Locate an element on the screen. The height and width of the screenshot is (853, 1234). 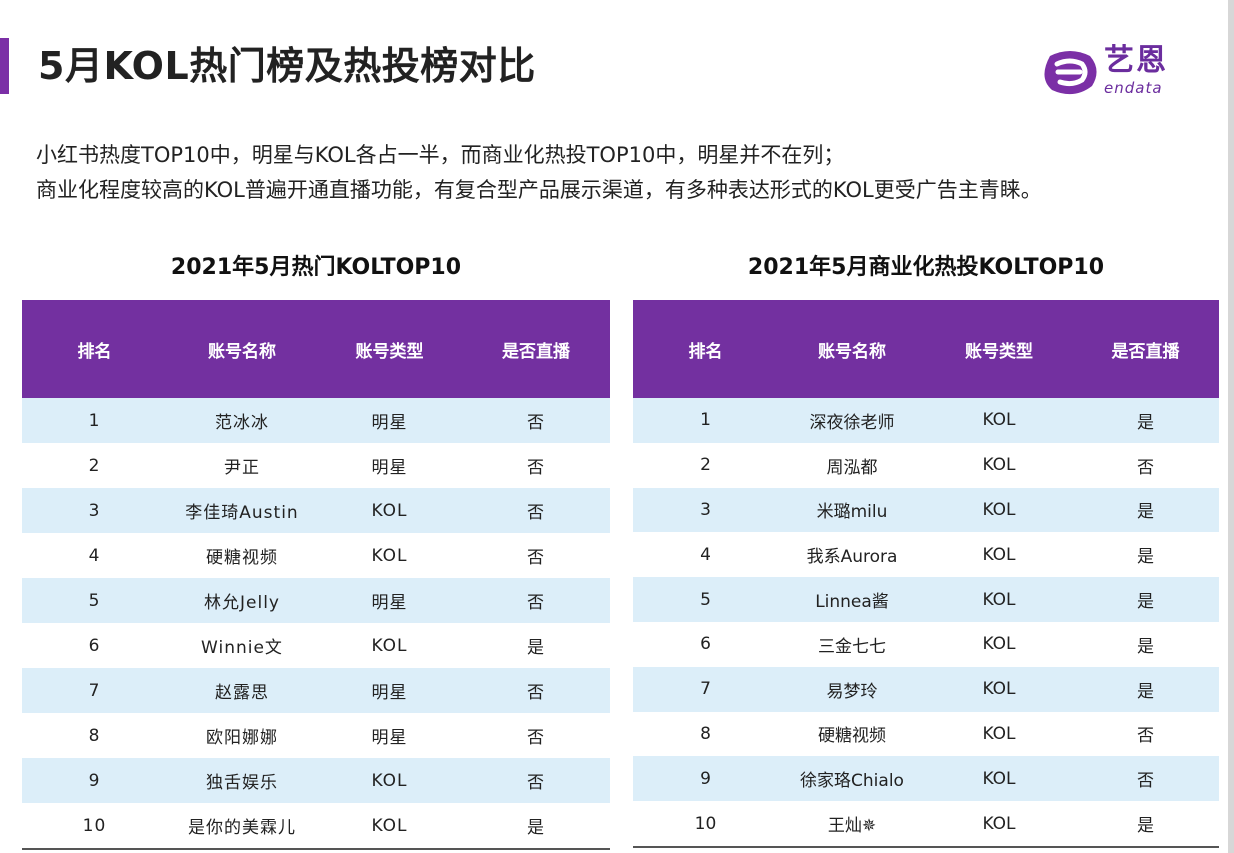
table-row: 3 李佳琦Austin KOL 否 is located at coordinates (316, 510).